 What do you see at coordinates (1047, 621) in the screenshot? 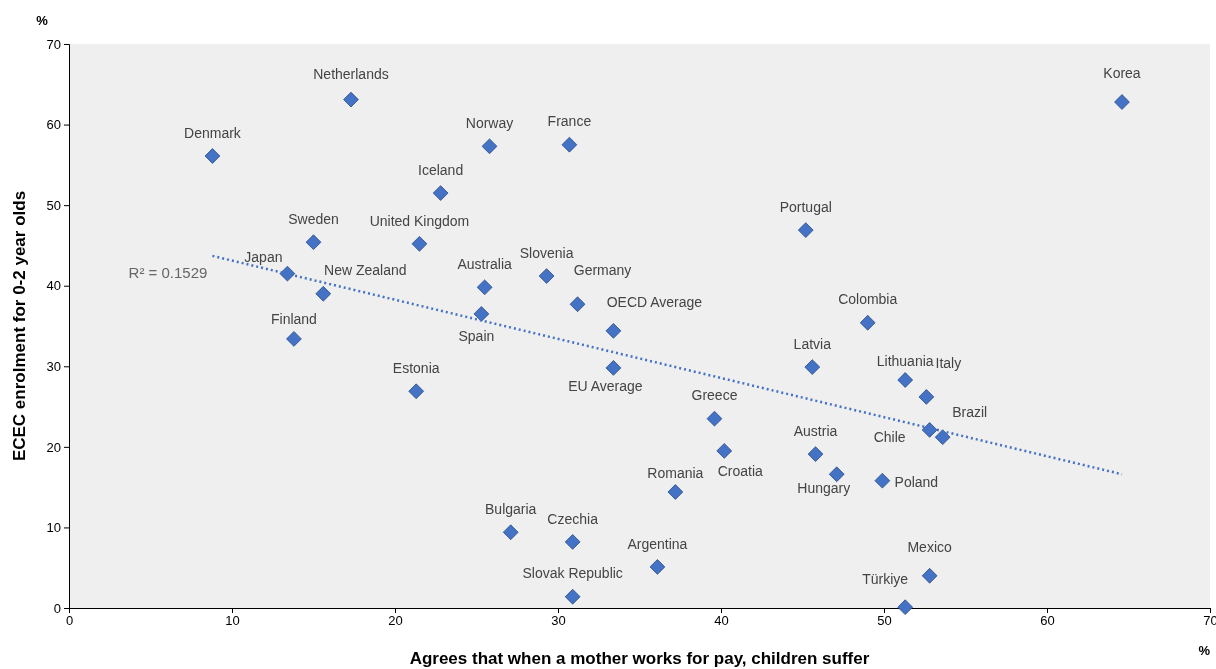
I see `x-tick-label: 60` at bounding box center [1047, 621].